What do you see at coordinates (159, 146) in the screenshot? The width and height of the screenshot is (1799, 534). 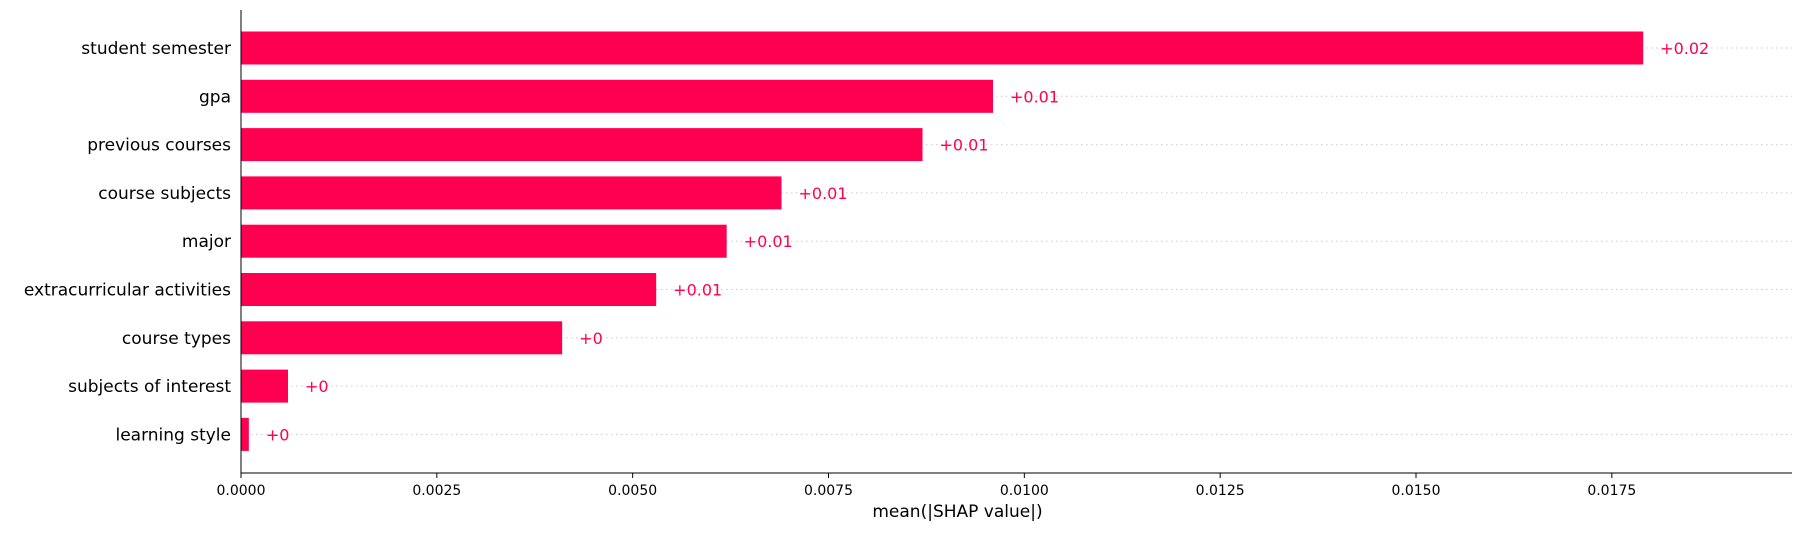 I see `category-label: previous courses` at bounding box center [159, 146].